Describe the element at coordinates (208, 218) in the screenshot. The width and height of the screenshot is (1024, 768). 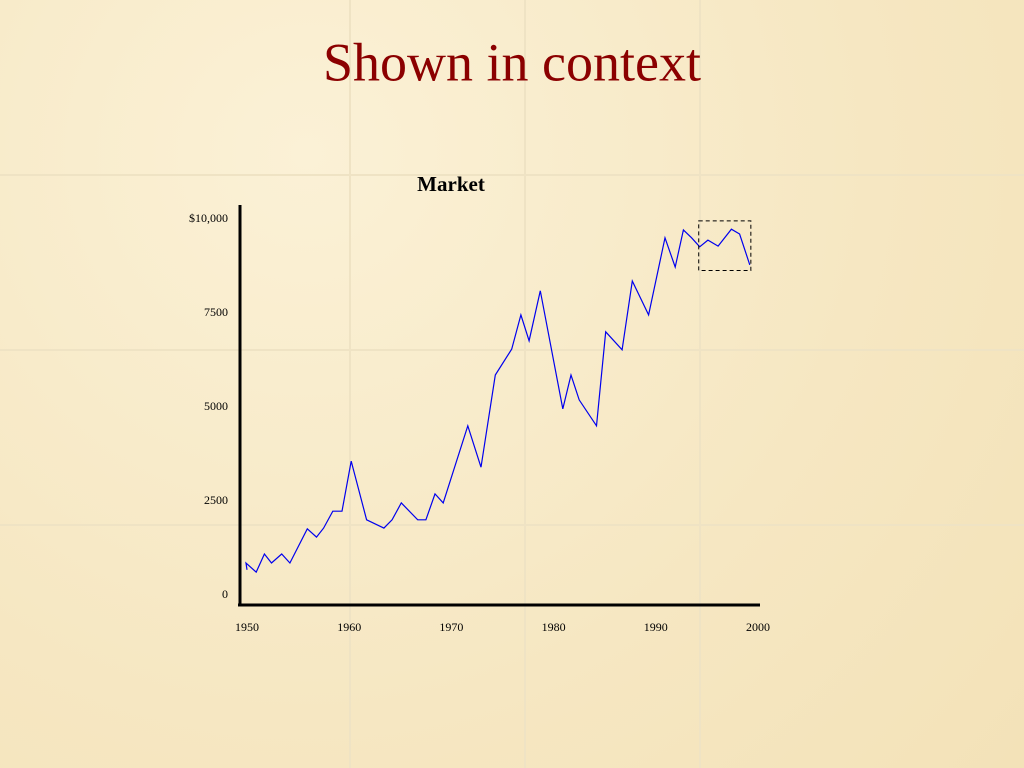
I see `y-tick-label: $10,000` at that location.